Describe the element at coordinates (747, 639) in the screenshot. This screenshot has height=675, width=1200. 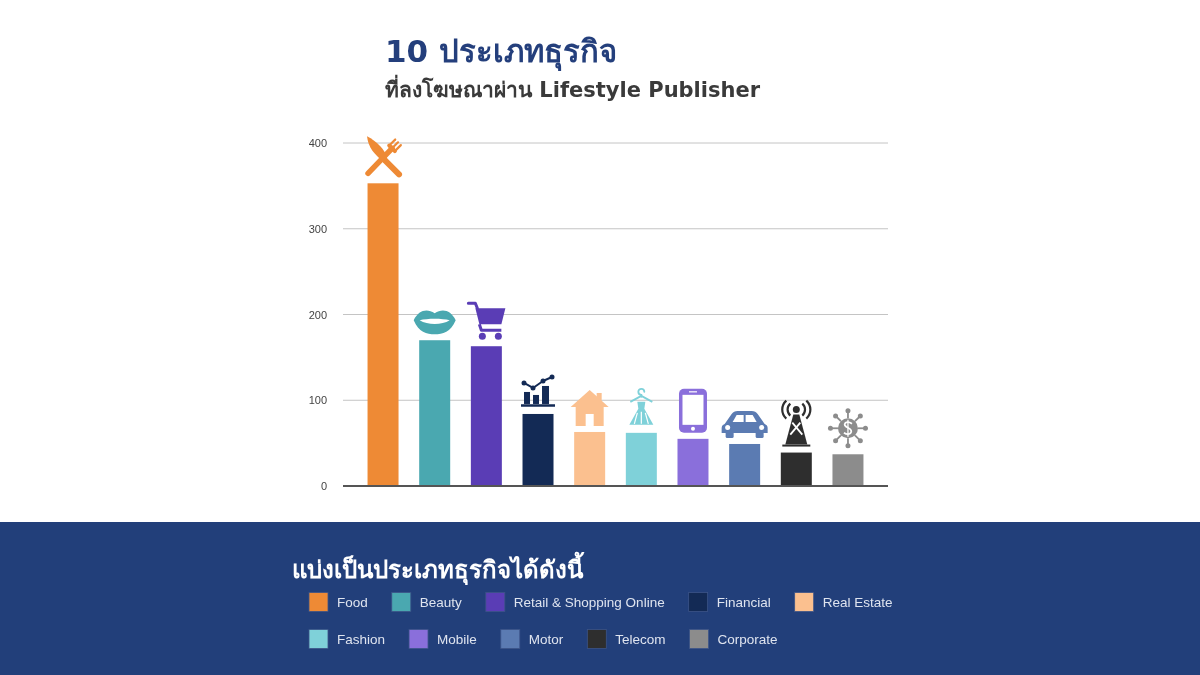
I see `legend-label: Corporate` at that location.